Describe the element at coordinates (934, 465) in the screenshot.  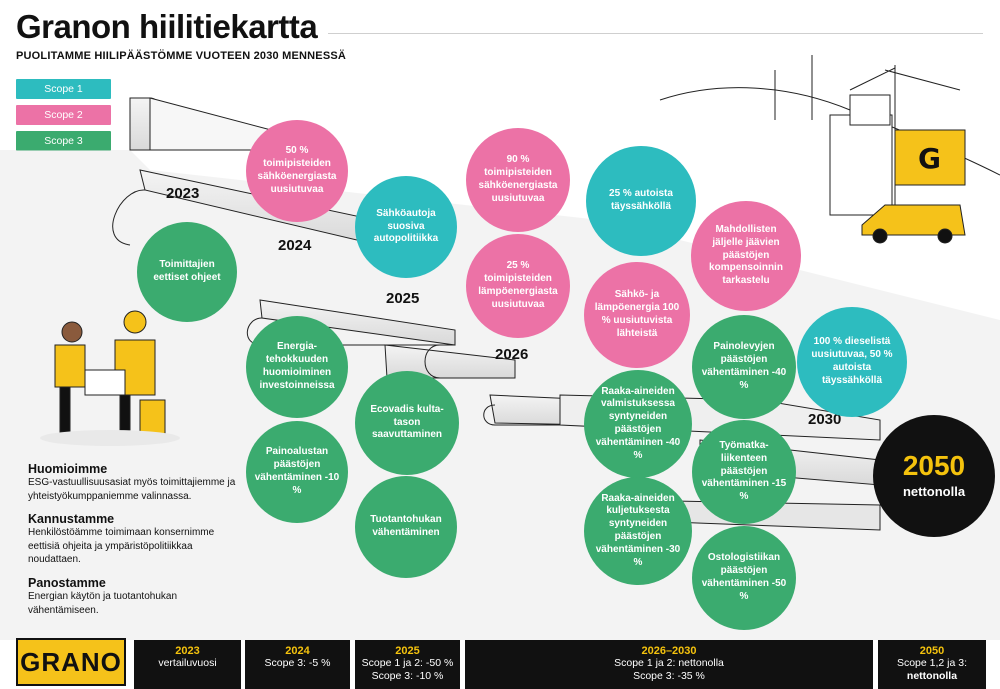
I see `goal-year: 2050` at that location.